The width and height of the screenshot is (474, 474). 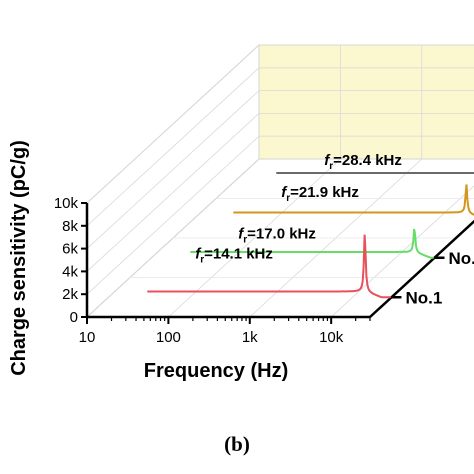 What do you see at coordinates (216, 371) in the screenshot?
I see `x-axis-label: Frequency (Hz)` at bounding box center [216, 371].